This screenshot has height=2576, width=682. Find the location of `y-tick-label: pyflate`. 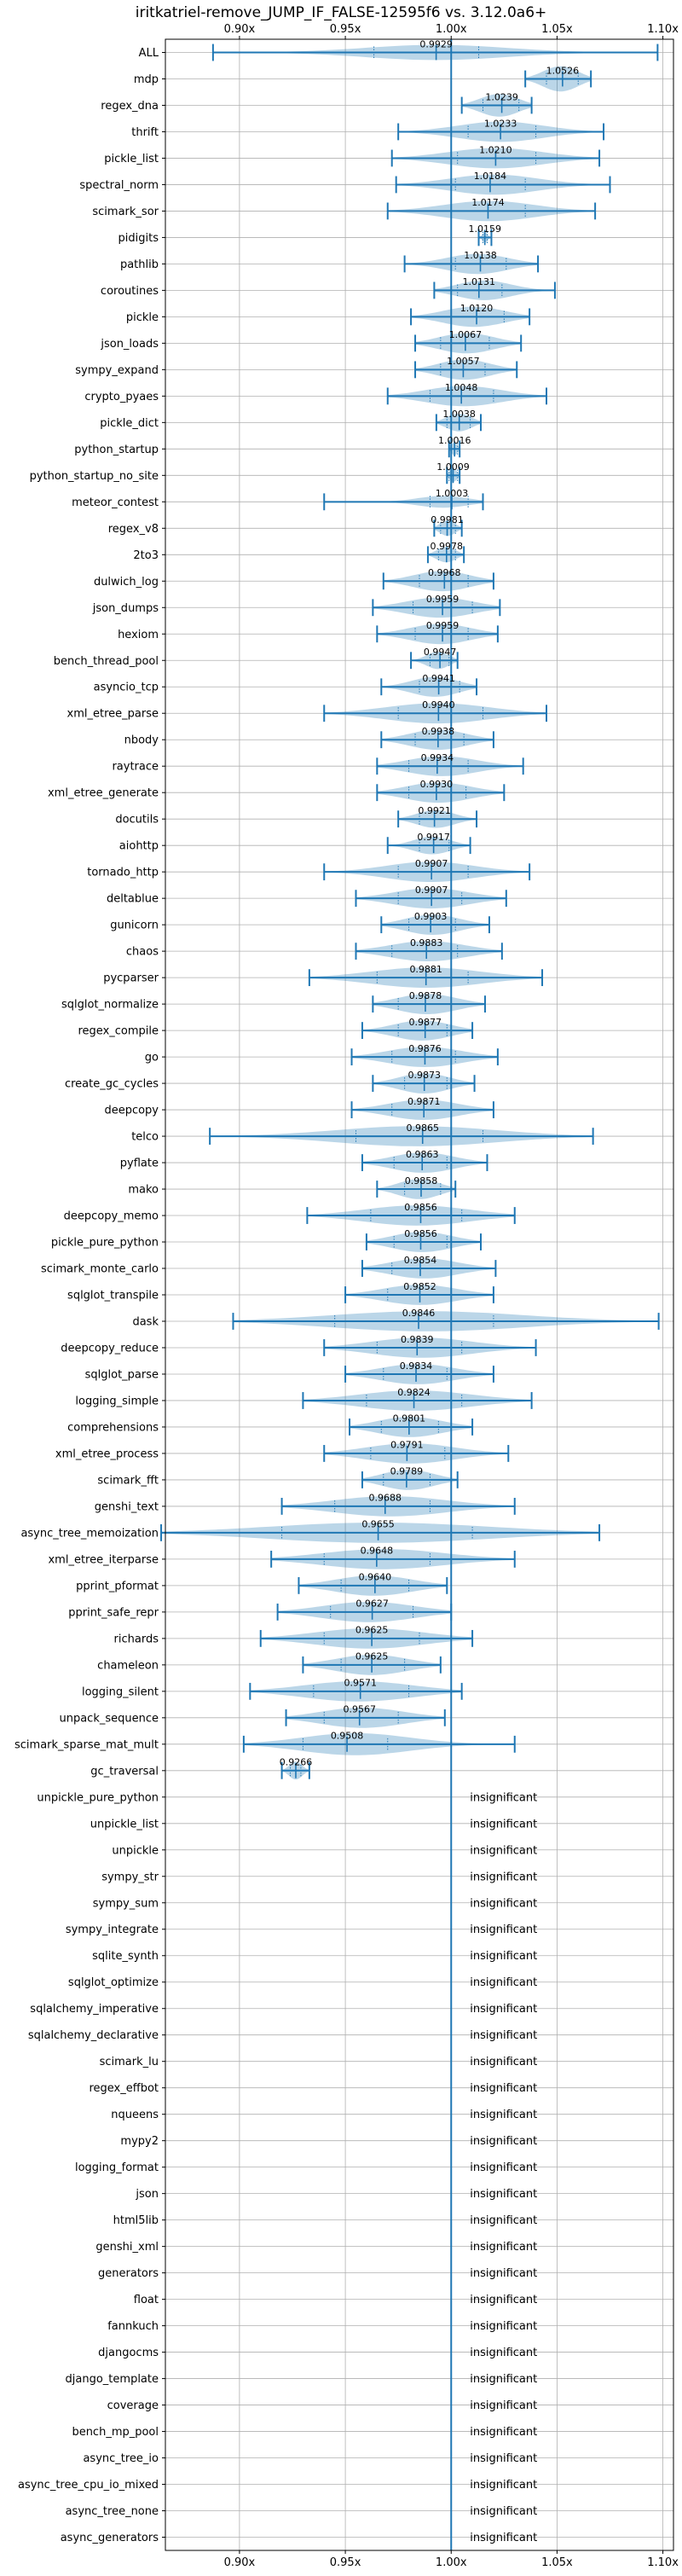

y-tick-label: pyflate is located at coordinates (140, 1163).